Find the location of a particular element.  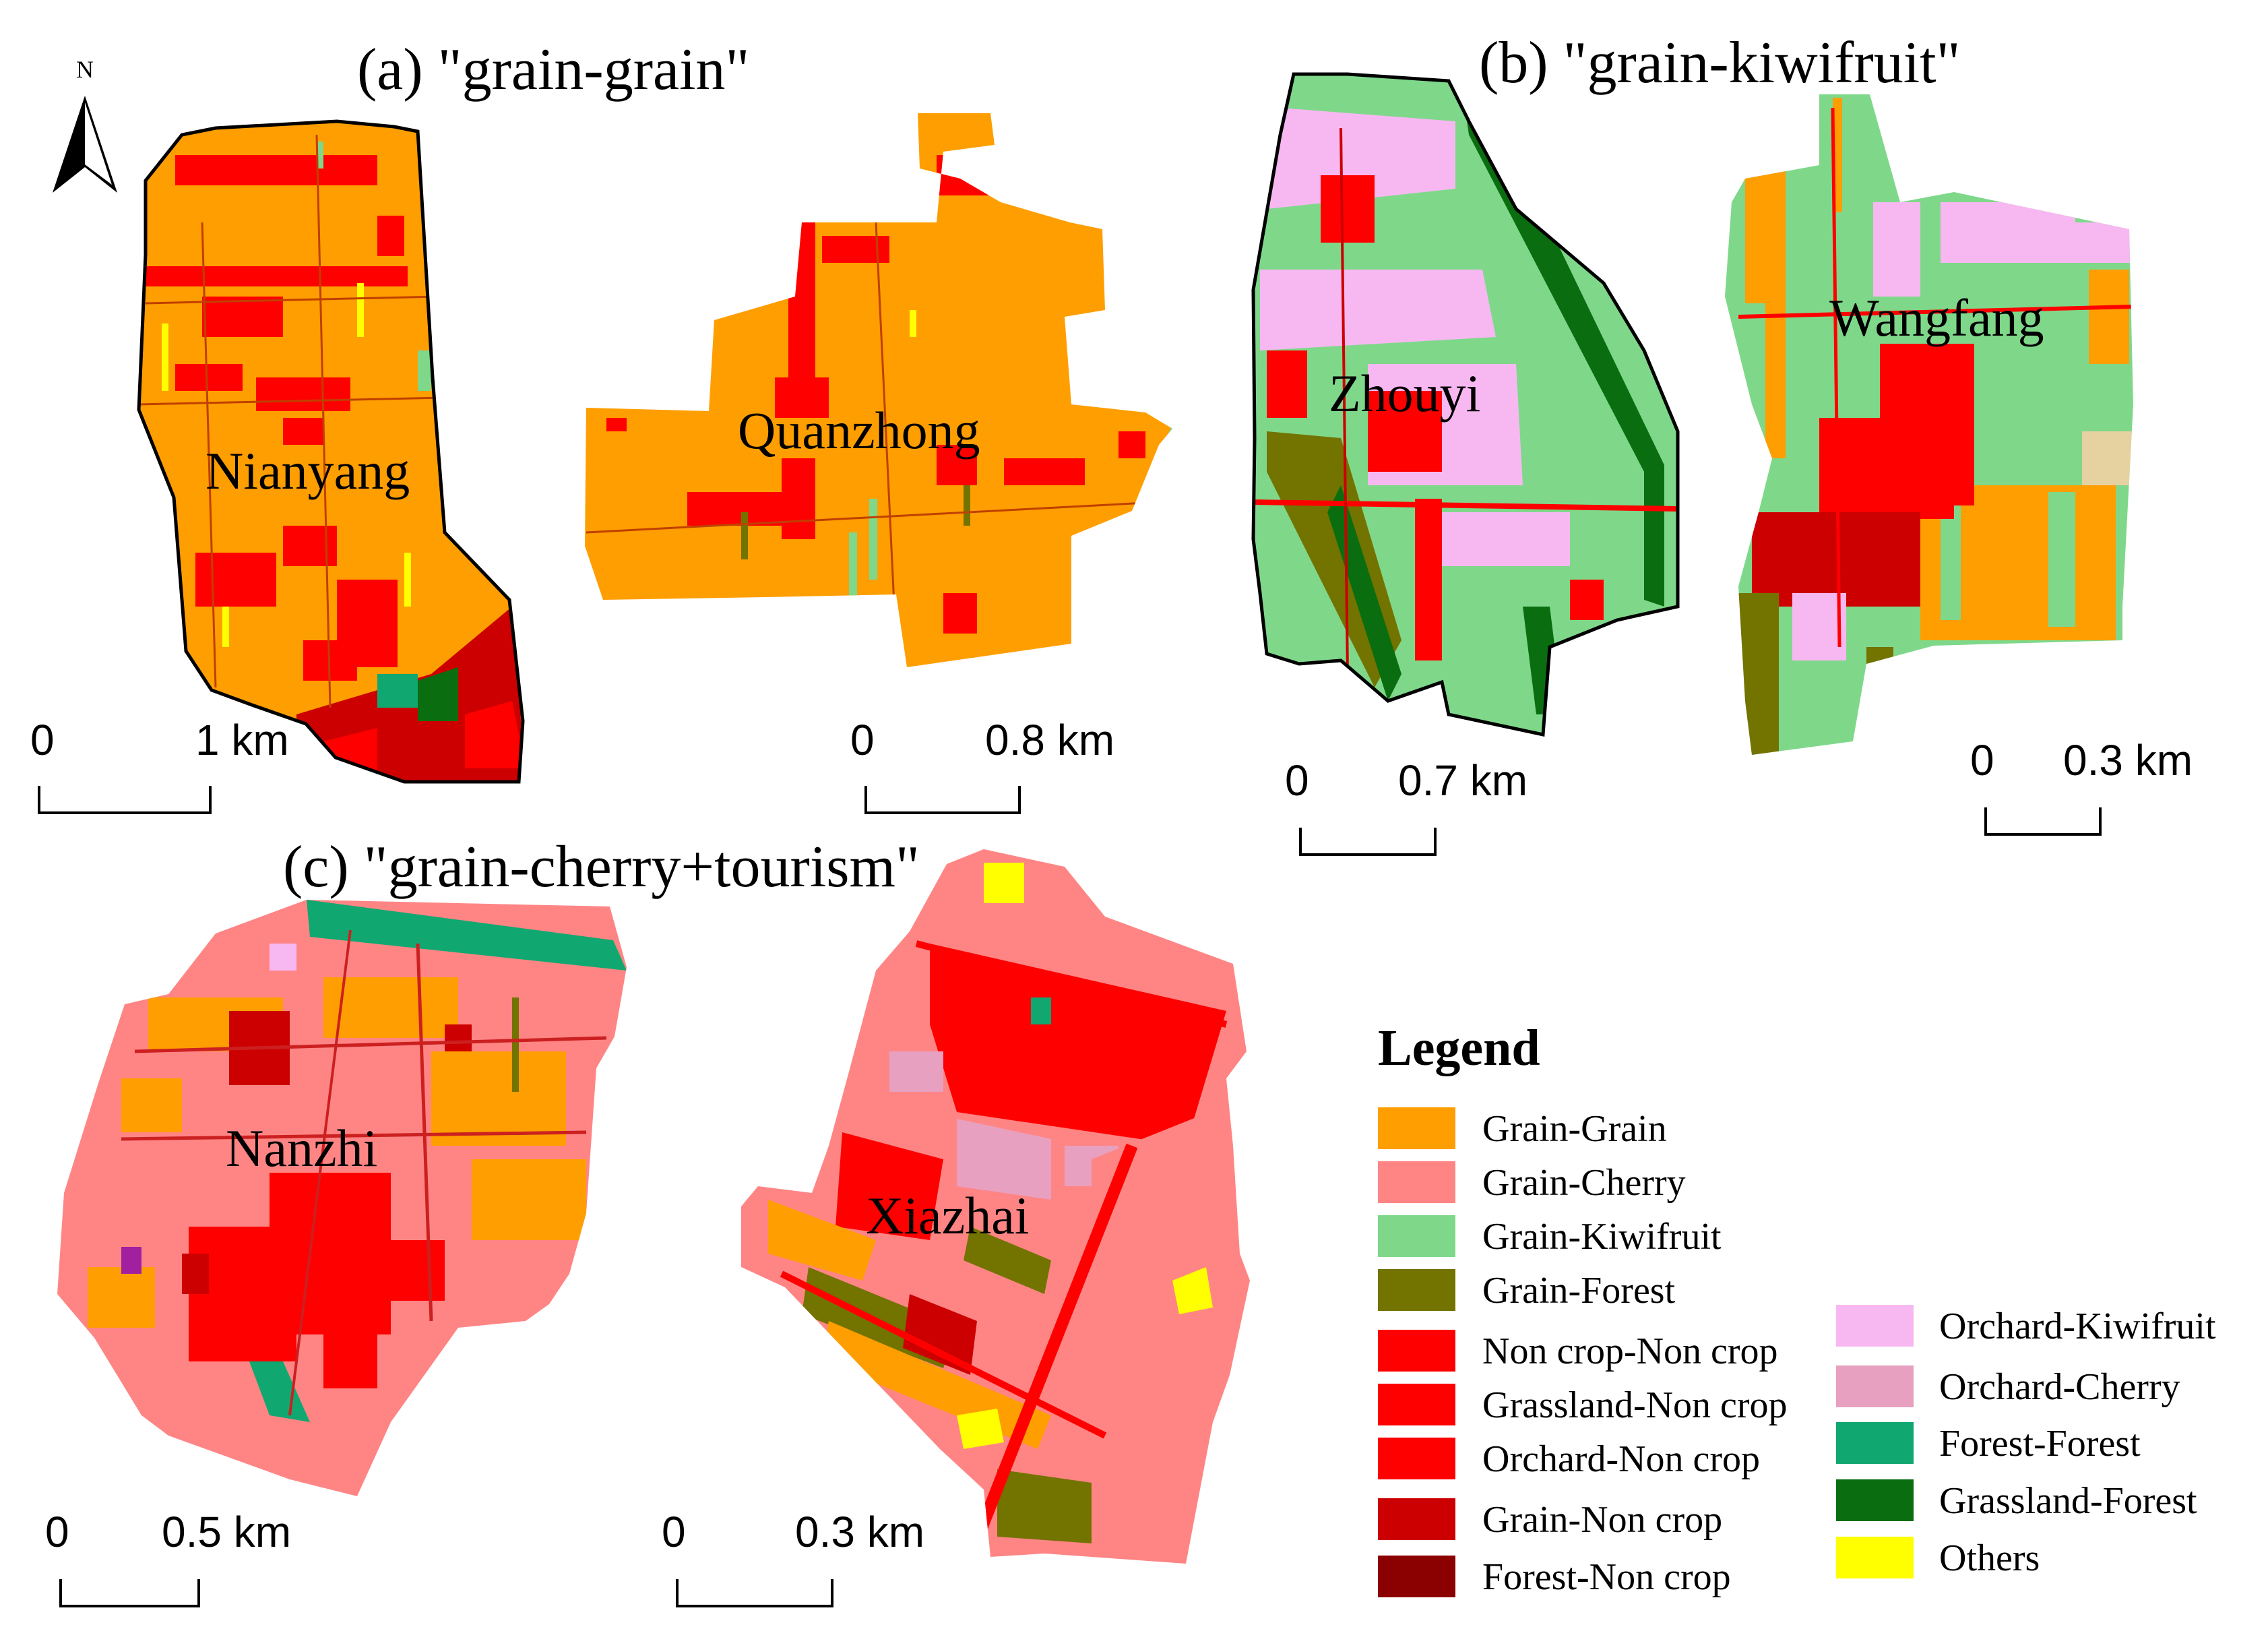

map-nianyang-outline is located at coordinates (331, 451).